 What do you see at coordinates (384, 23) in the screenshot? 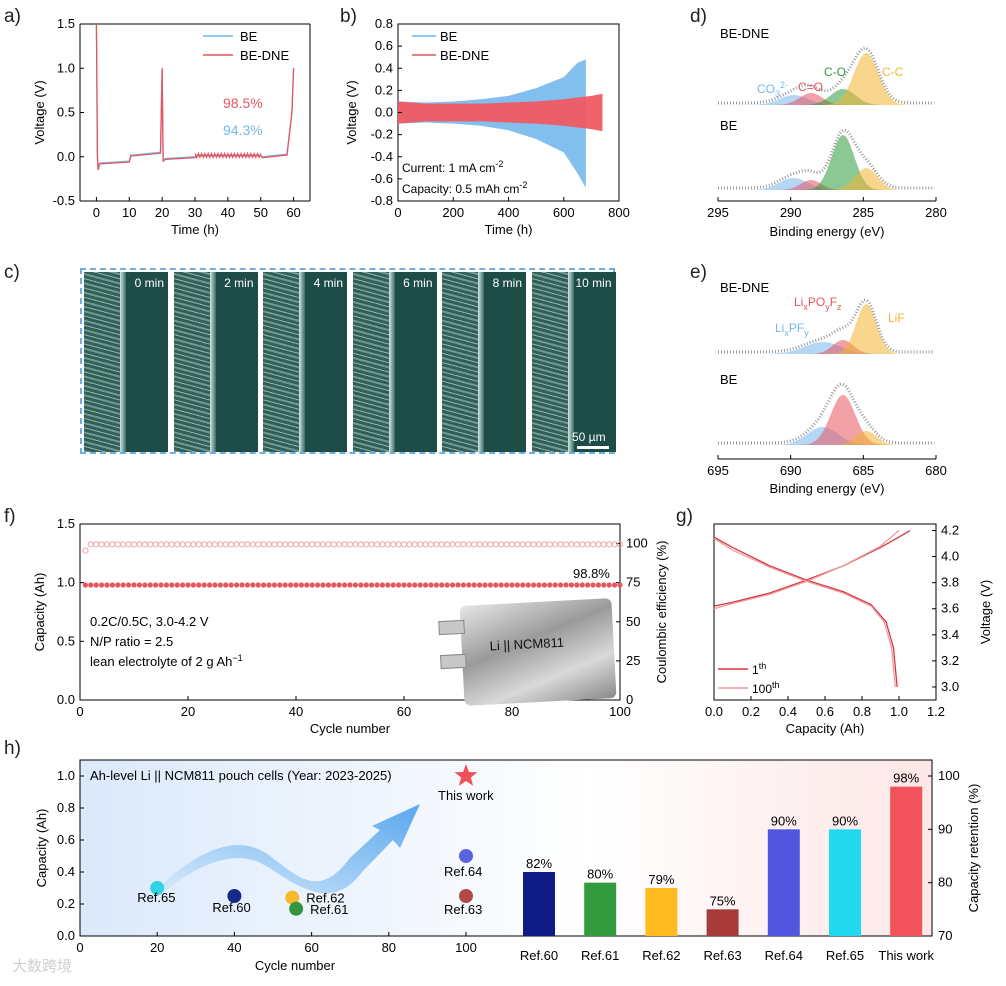
I see `y-tick-label: 0.8` at bounding box center [384, 23].